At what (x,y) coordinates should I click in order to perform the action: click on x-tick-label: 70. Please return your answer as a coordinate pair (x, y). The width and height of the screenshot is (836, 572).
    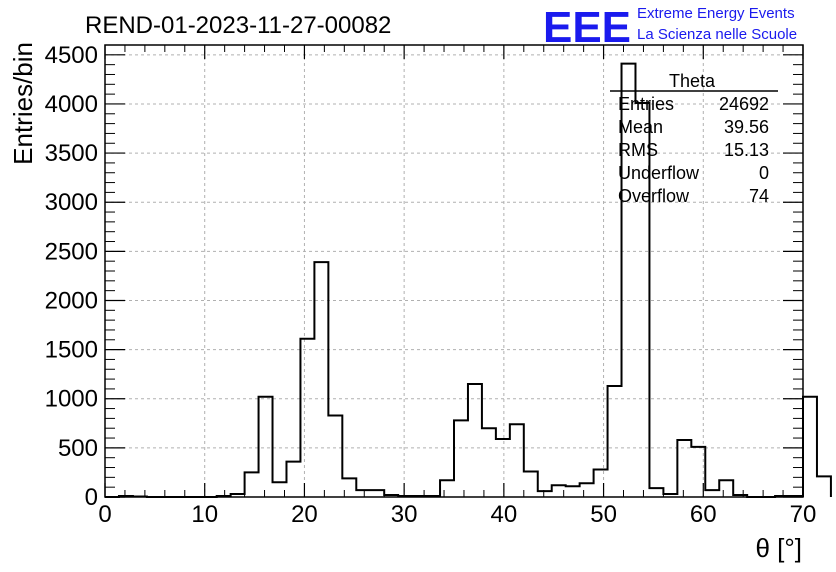
    Looking at the image, I should click on (803, 514).